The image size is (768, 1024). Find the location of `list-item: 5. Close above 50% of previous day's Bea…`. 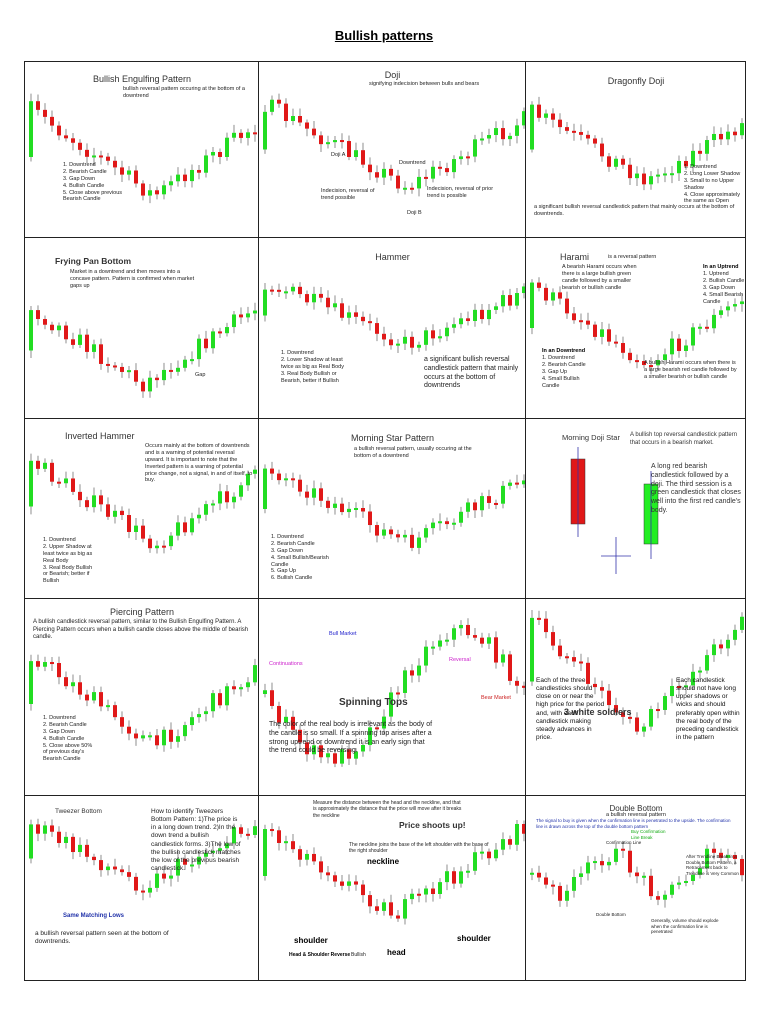

list-item: 5. Close above 50% of previous day's Bea… is located at coordinates (68, 752).